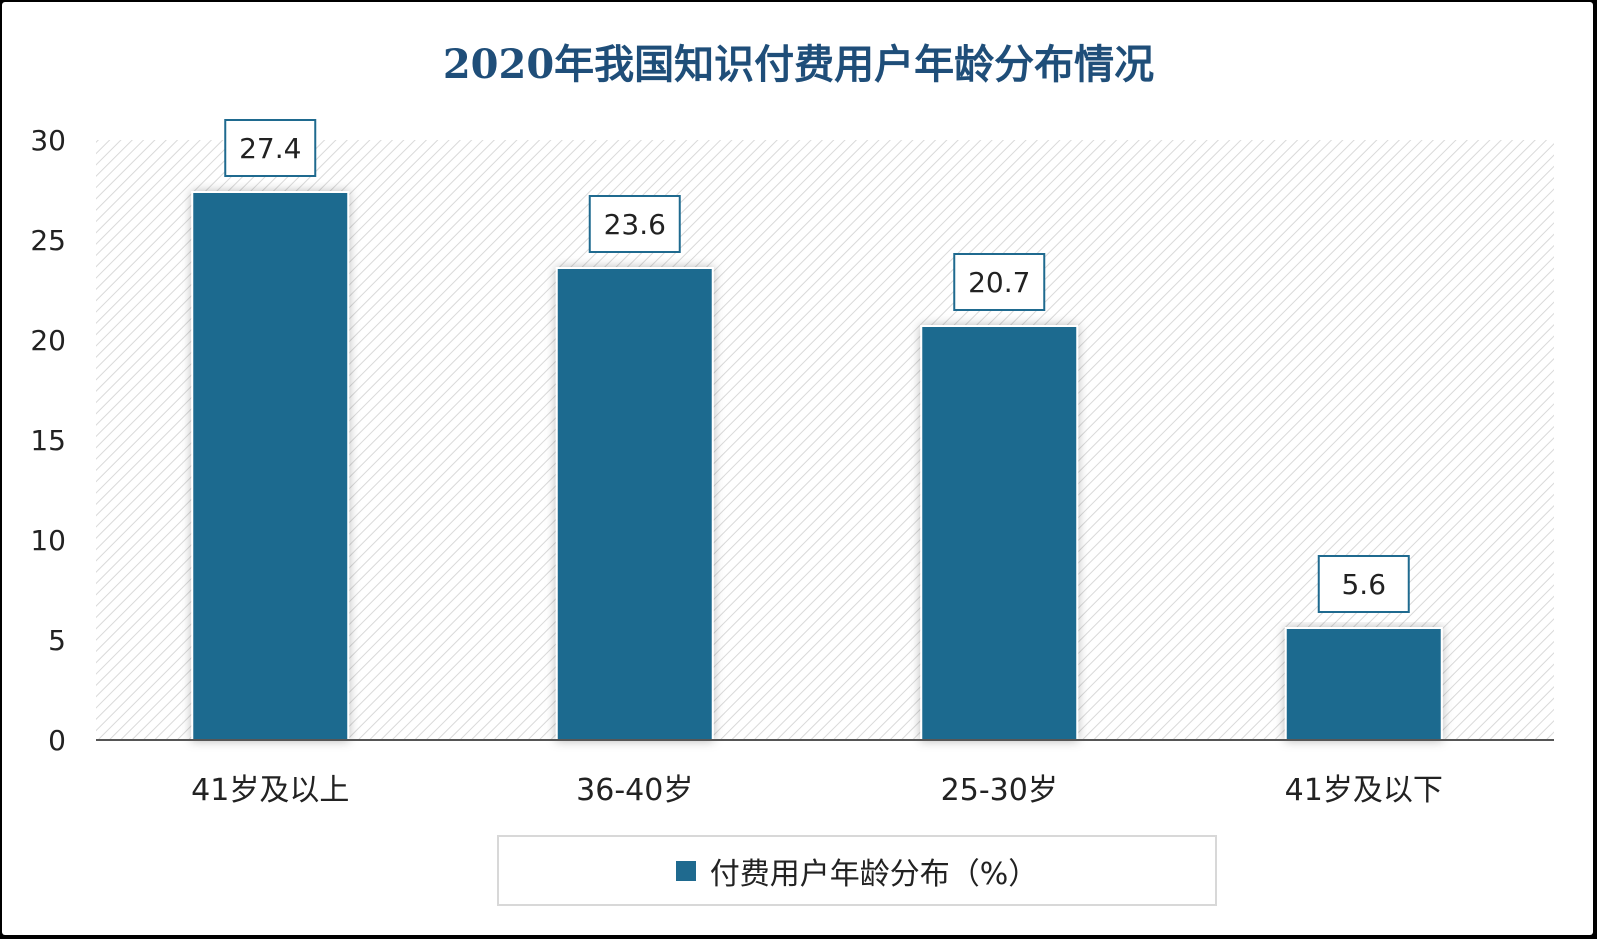 This screenshot has width=1597, height=939. I want to click on y-tick-label: 15, so click(48, 440).